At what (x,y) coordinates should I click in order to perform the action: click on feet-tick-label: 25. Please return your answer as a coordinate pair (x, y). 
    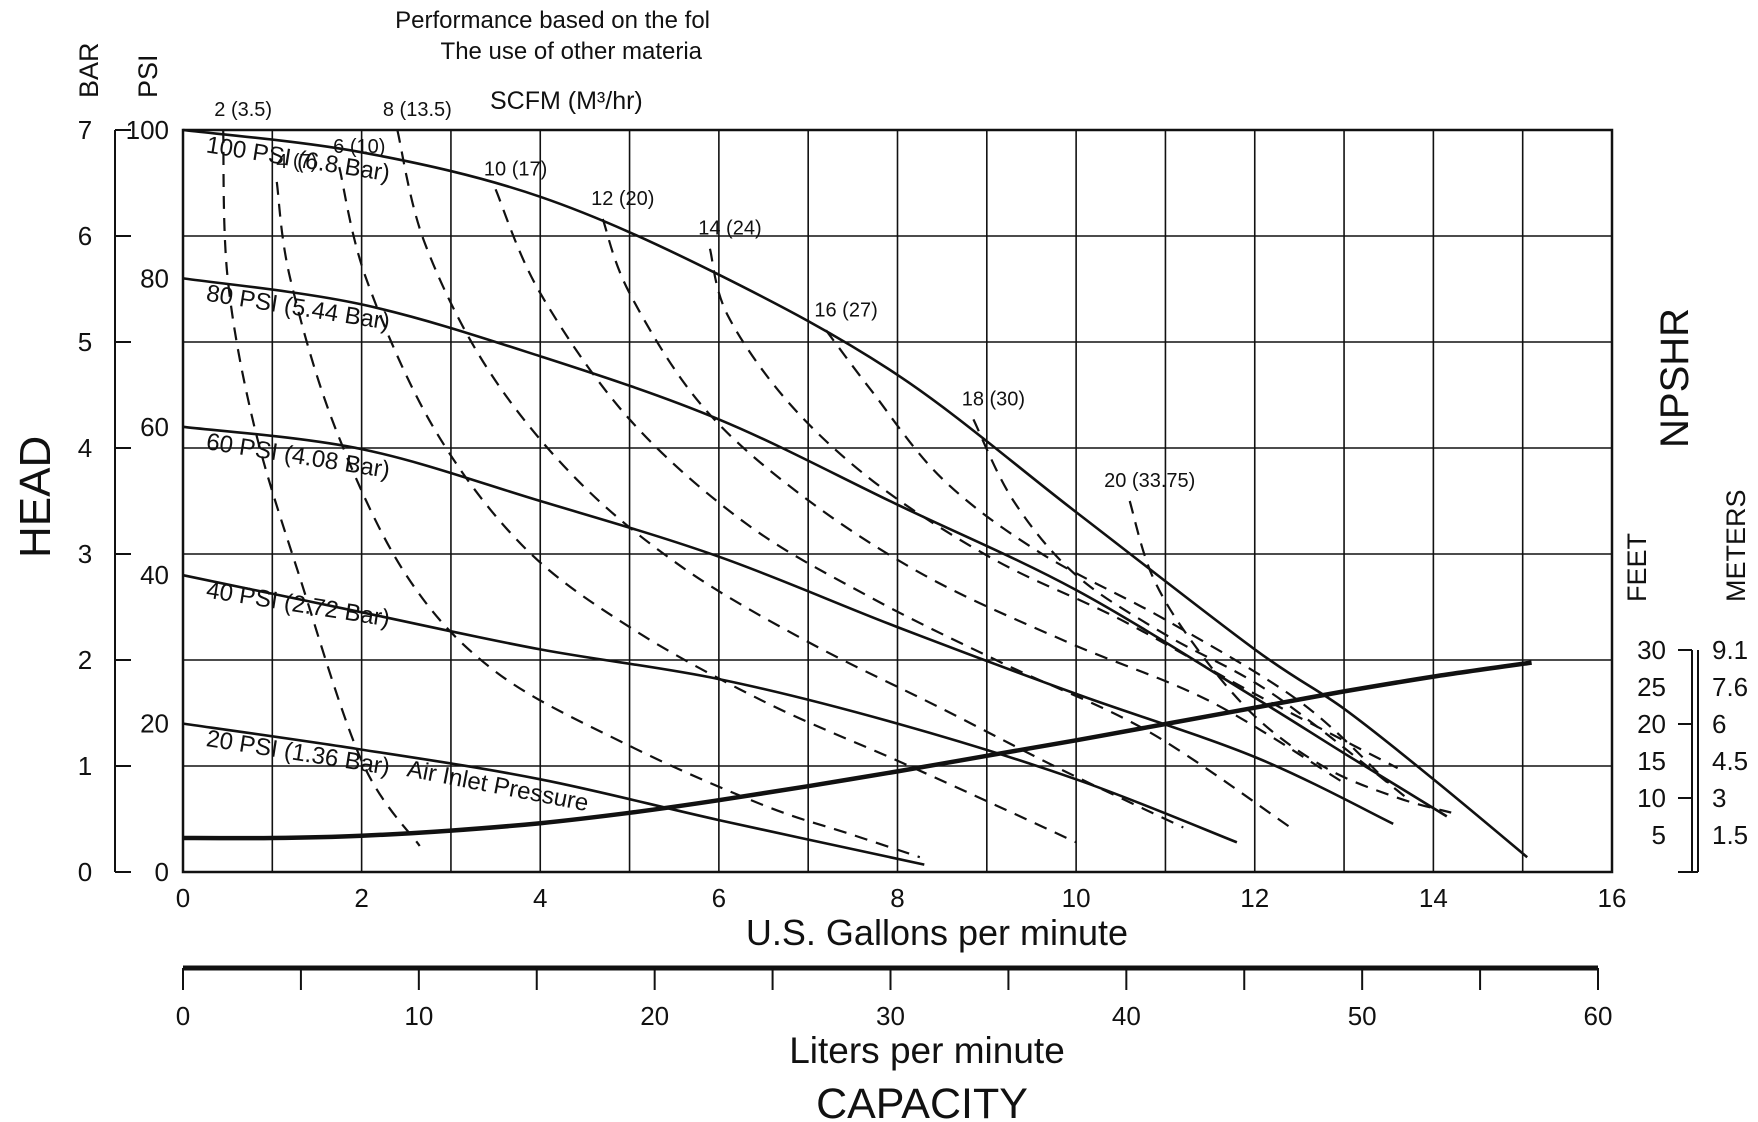
    Looking at the image, I should click on (1651, 687).